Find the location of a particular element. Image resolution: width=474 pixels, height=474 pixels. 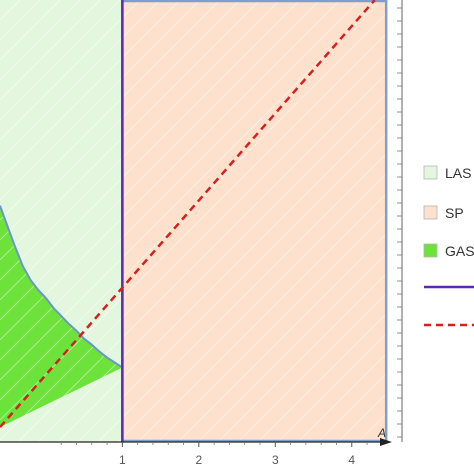

x-axis: A 1 2 3 4 is located at coordinates (196, 446).